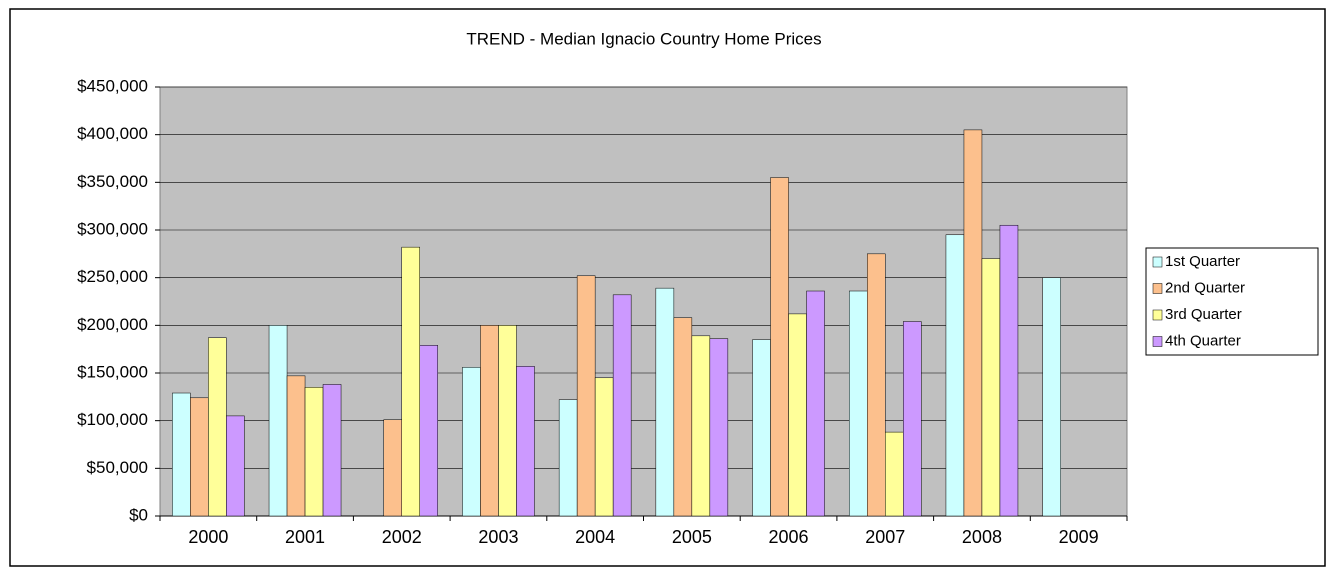  I want to click on y-tick-label: $400,000, so click(112, 133).